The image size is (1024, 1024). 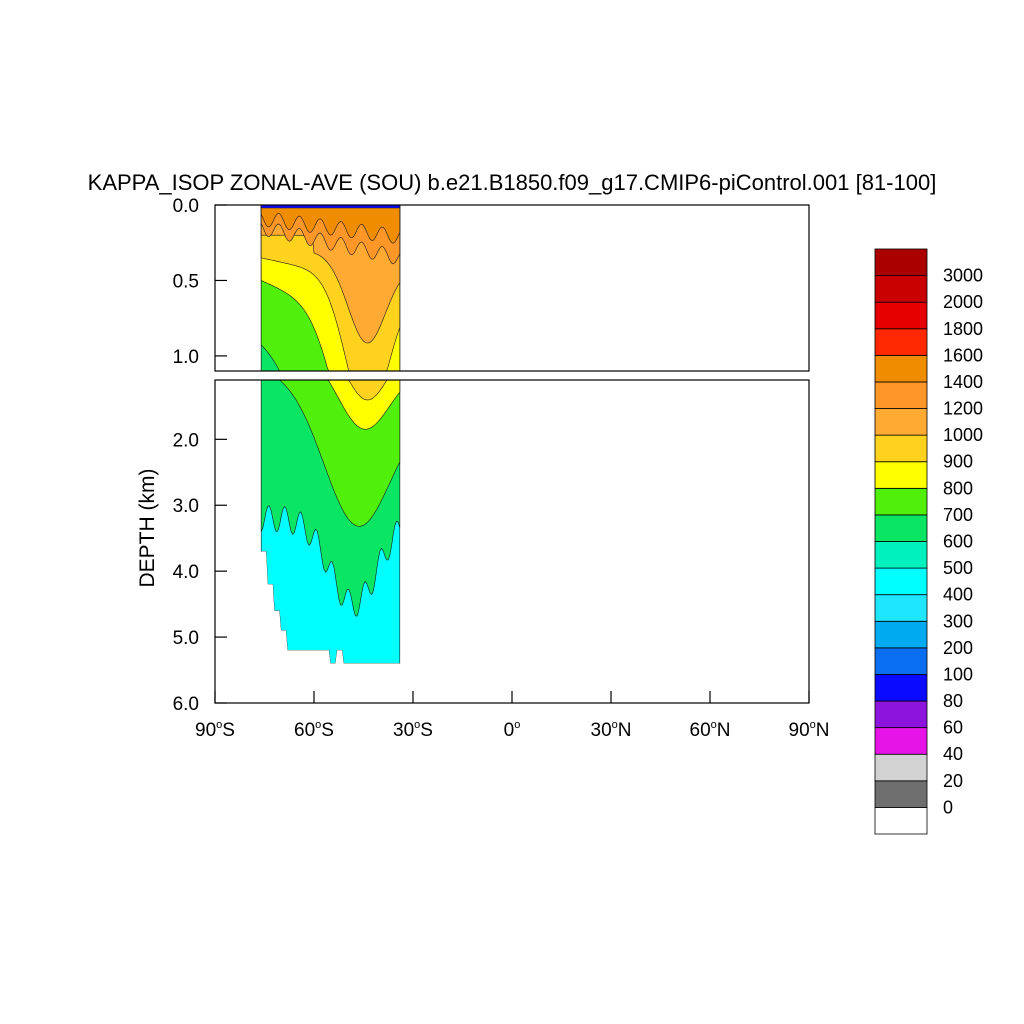 I want to click on y-tick-label: 3.0, so click(x=186, y=506).